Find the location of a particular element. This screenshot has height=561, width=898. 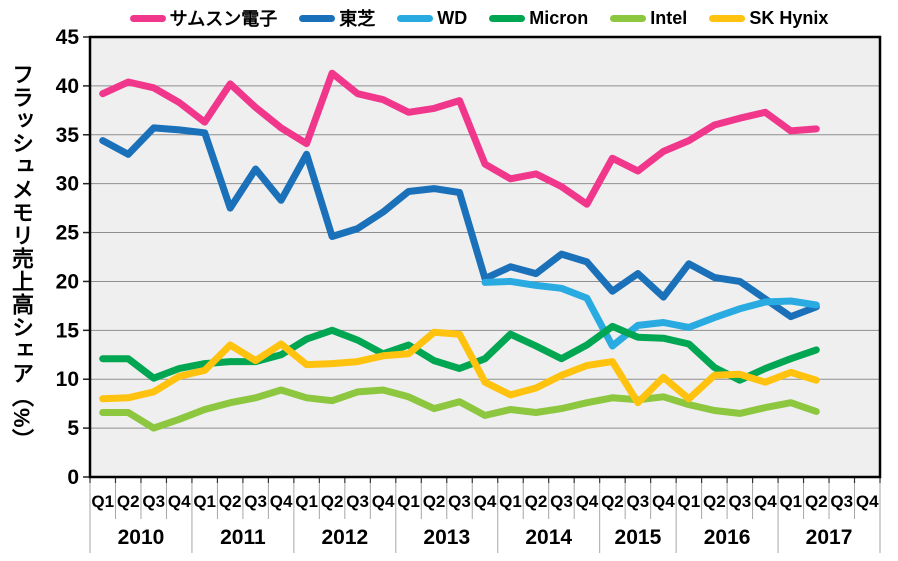

year-label: 2011 is located at coordinates (243, 537).